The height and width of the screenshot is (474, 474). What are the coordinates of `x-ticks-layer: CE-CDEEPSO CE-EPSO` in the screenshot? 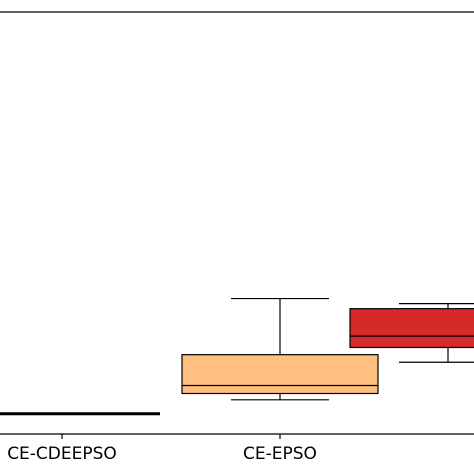 It's located at (162, 449).